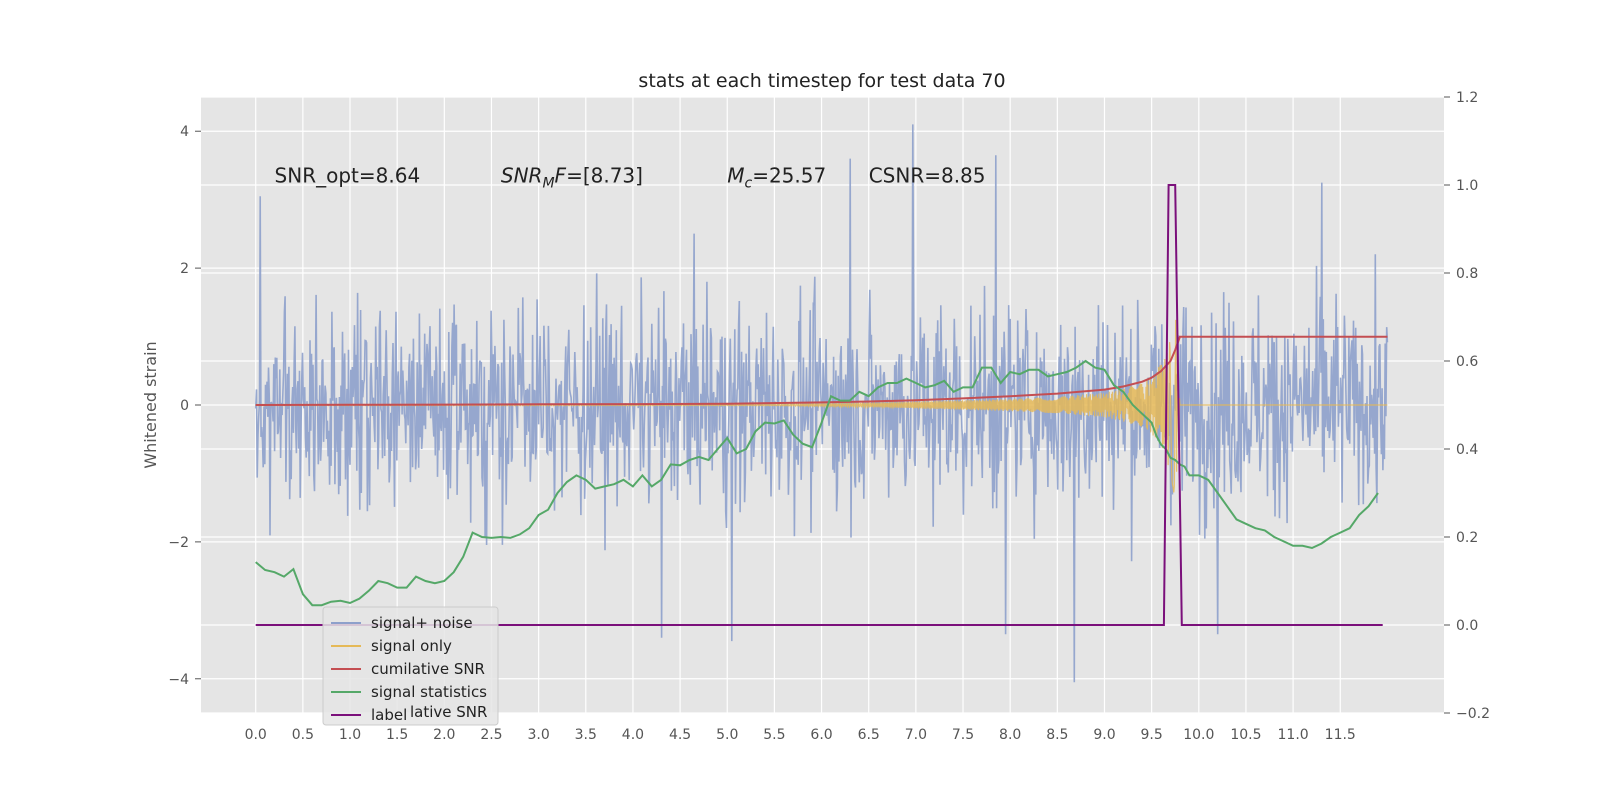 The width and height of the screenshot is (1600, 800). Describe the element at coordinates (680, 735) in the screenshot. I see `x-tick-label: 4.5` at that location.